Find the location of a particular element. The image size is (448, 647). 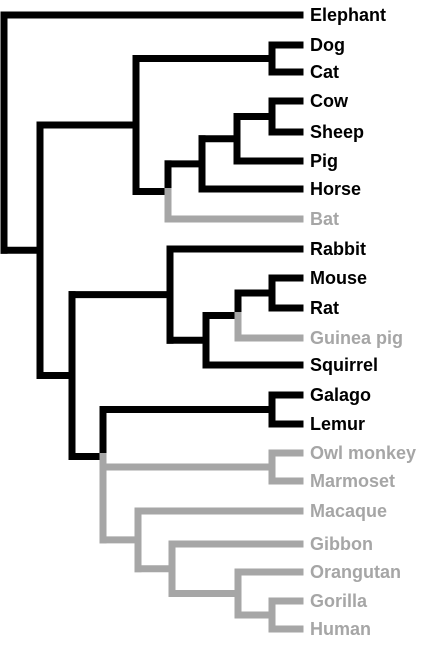

leaf-label-macaque: Macaque is located at coordinates (348, 511).